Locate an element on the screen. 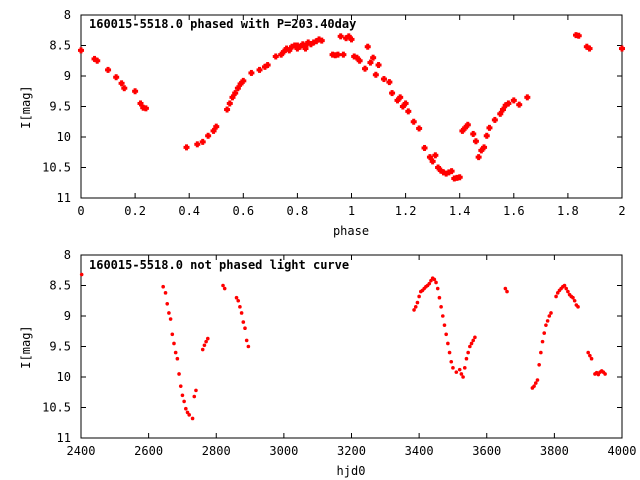 This screenshot has height=480, width=640. x-tick-label: 3800 is located at coordinates (554, 451).